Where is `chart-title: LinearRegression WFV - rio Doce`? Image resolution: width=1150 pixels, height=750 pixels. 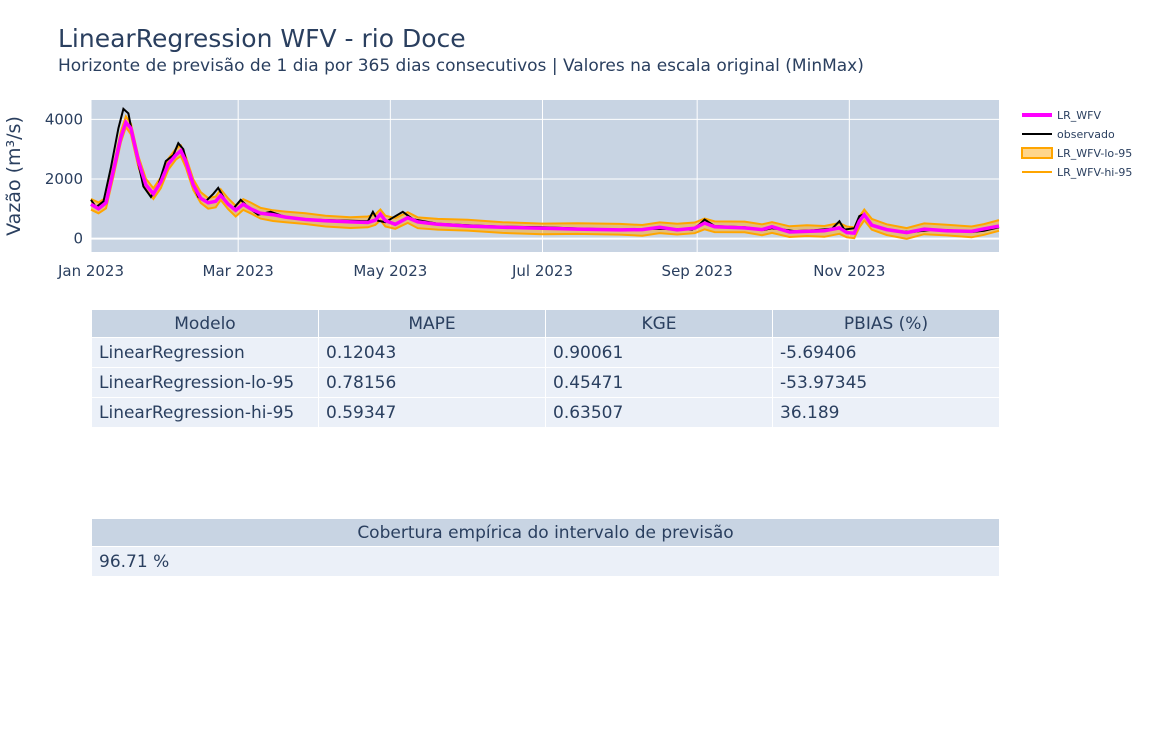 chart-title: LinearRegression WFV - rio Doce is located at coordinates (262, 38).